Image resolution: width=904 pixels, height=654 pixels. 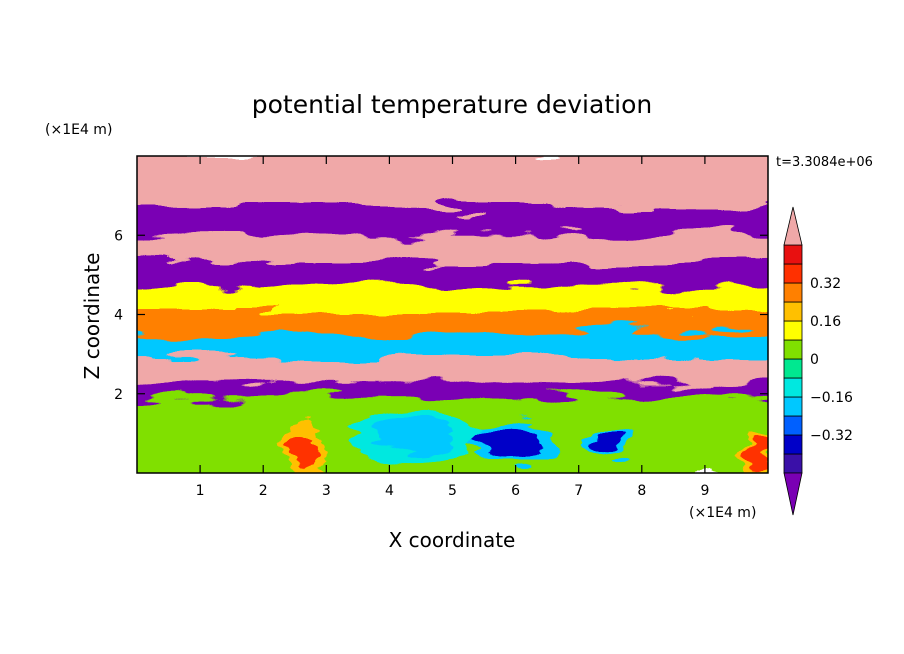 What do you see at coordinates (263, 491) in the screenshot?
I see `x-tick-label-2: 2` at bounding box center [263, 491].